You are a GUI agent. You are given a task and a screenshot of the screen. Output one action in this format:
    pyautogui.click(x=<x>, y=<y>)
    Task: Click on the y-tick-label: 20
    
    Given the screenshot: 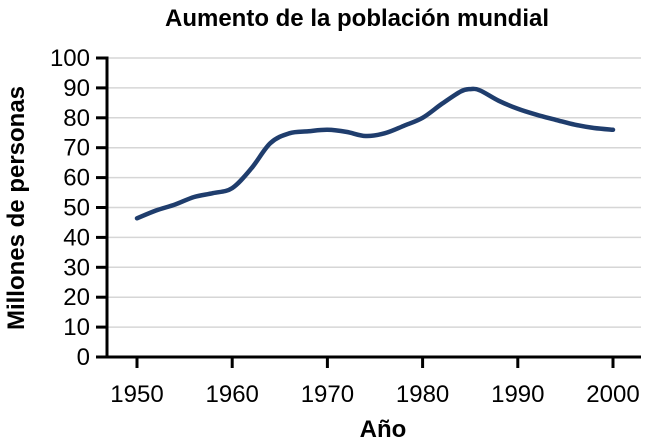 What is the action you would take?
    pyautogui.click(x=76, y=297)
    